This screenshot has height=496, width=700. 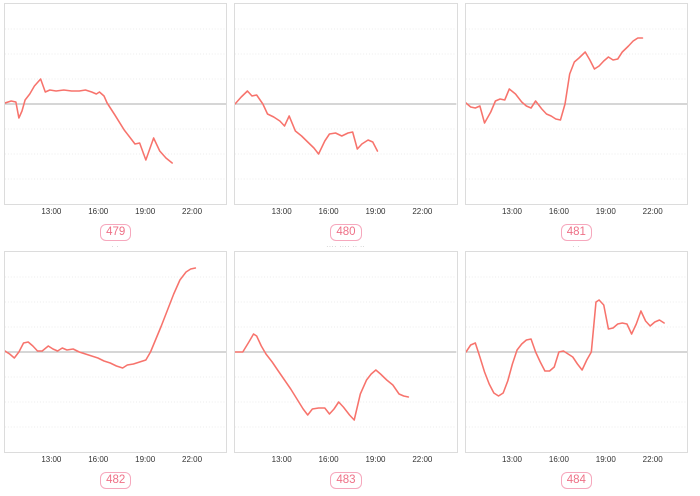 I want to click on chart-title-fragment: · · ·, so click(x=115, y=1).